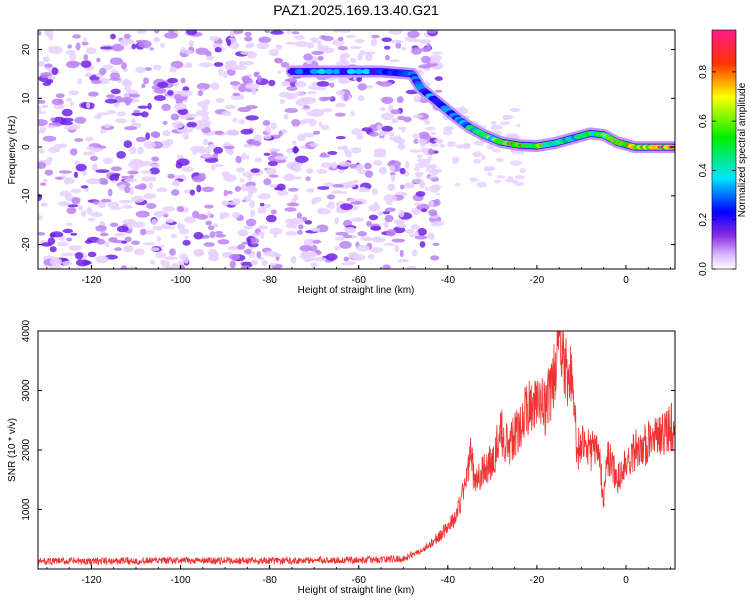  What do you see at coordinates (356, 590) in the screenshot?
I see `snr-x-label: Height of straight line (km)` at bounding box center [356, 590].